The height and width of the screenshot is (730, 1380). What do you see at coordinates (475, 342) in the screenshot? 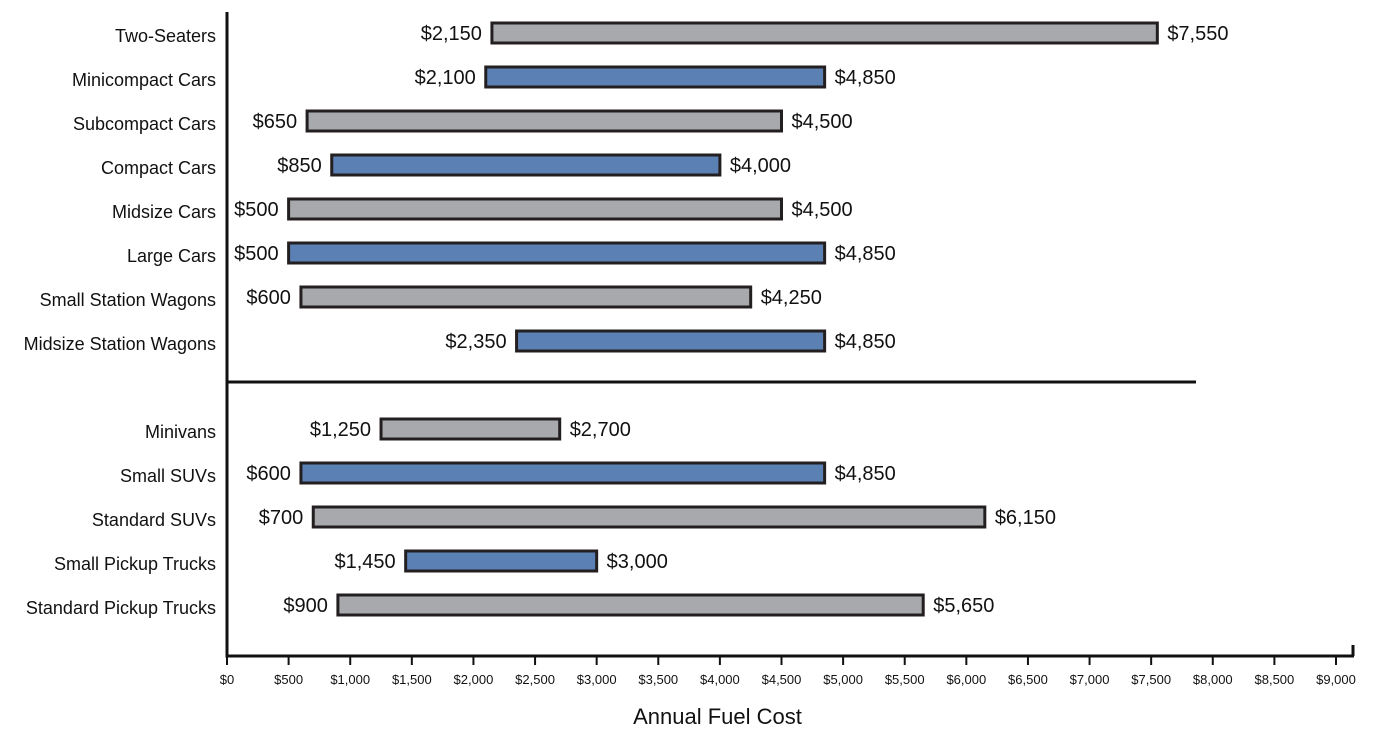
I see `low-value-label: $2,350` at bounding box center [475, 342].